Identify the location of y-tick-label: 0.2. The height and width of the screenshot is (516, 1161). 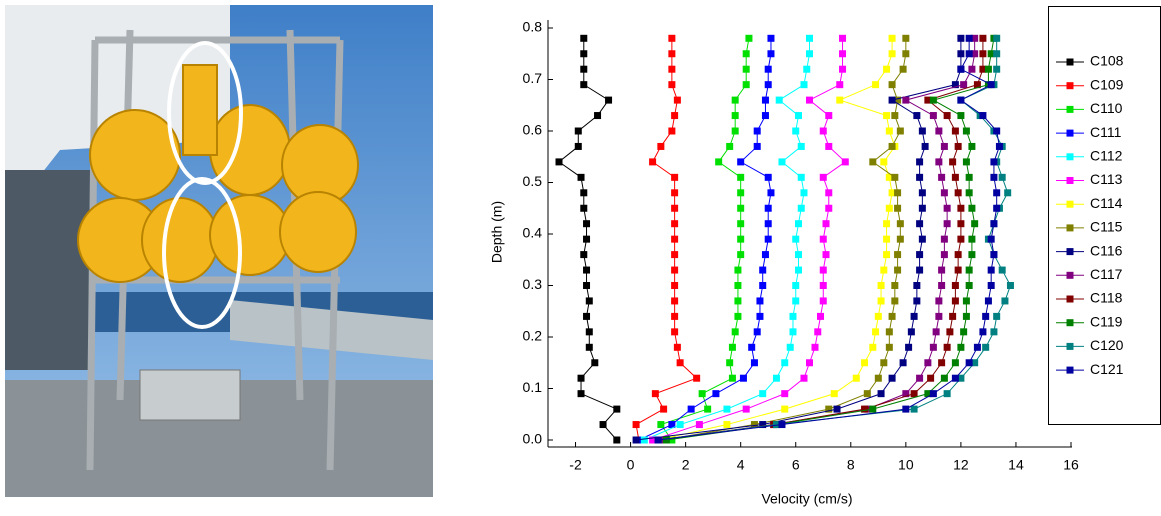
(533, 336).